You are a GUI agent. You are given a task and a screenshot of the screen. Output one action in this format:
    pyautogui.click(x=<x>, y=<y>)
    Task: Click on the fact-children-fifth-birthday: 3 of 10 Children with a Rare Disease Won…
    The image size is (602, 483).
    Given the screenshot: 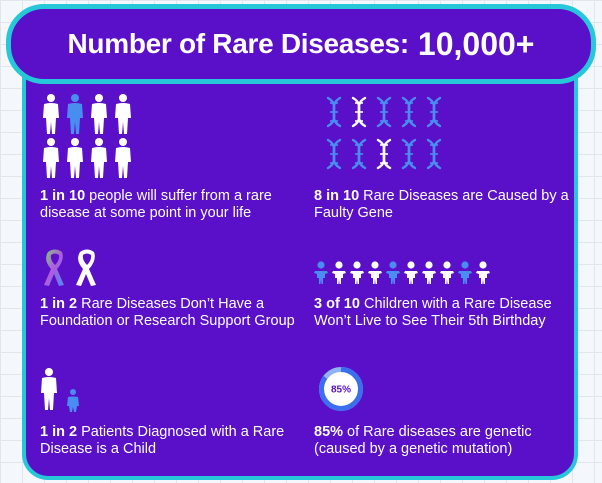 What is the action you would take?
    pyautogui.click(x=445, y=313)
    